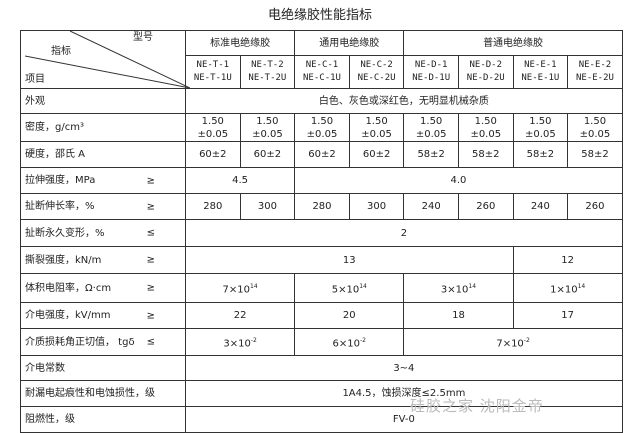 This screenshot has width=640, height=433. What do you see at coordinates (213, 72) in the screenshot?
I see `model-cell: NE-T-1 NE-T-1U` at bounding box center [213, 72].